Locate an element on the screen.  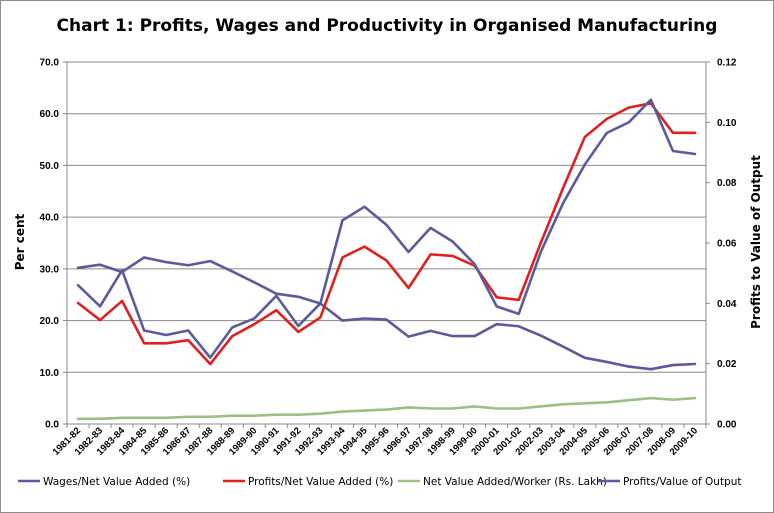
legend-label: Wages/Net Value Added (%) is located at coordinates (116, 482).